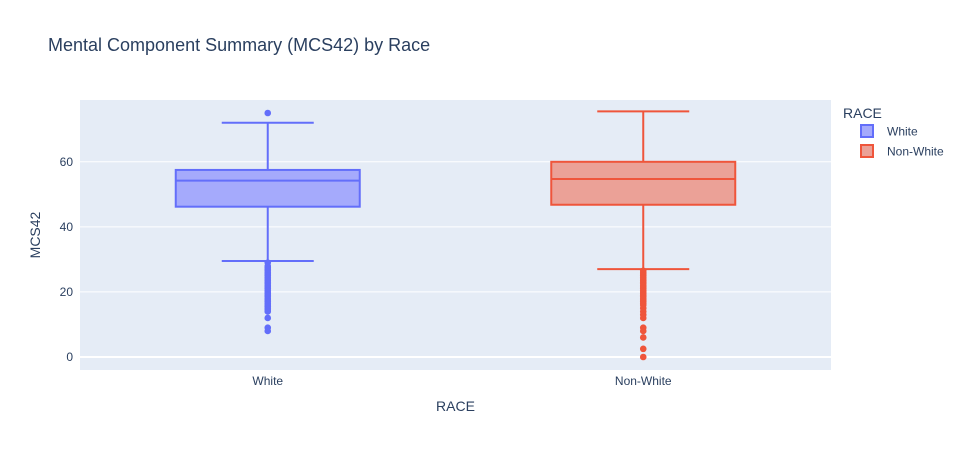 The image size is (968, 455). Describe the element at coordinates (455, 406) in the screenshot. I see `x-axis-title: RACE` at that location.